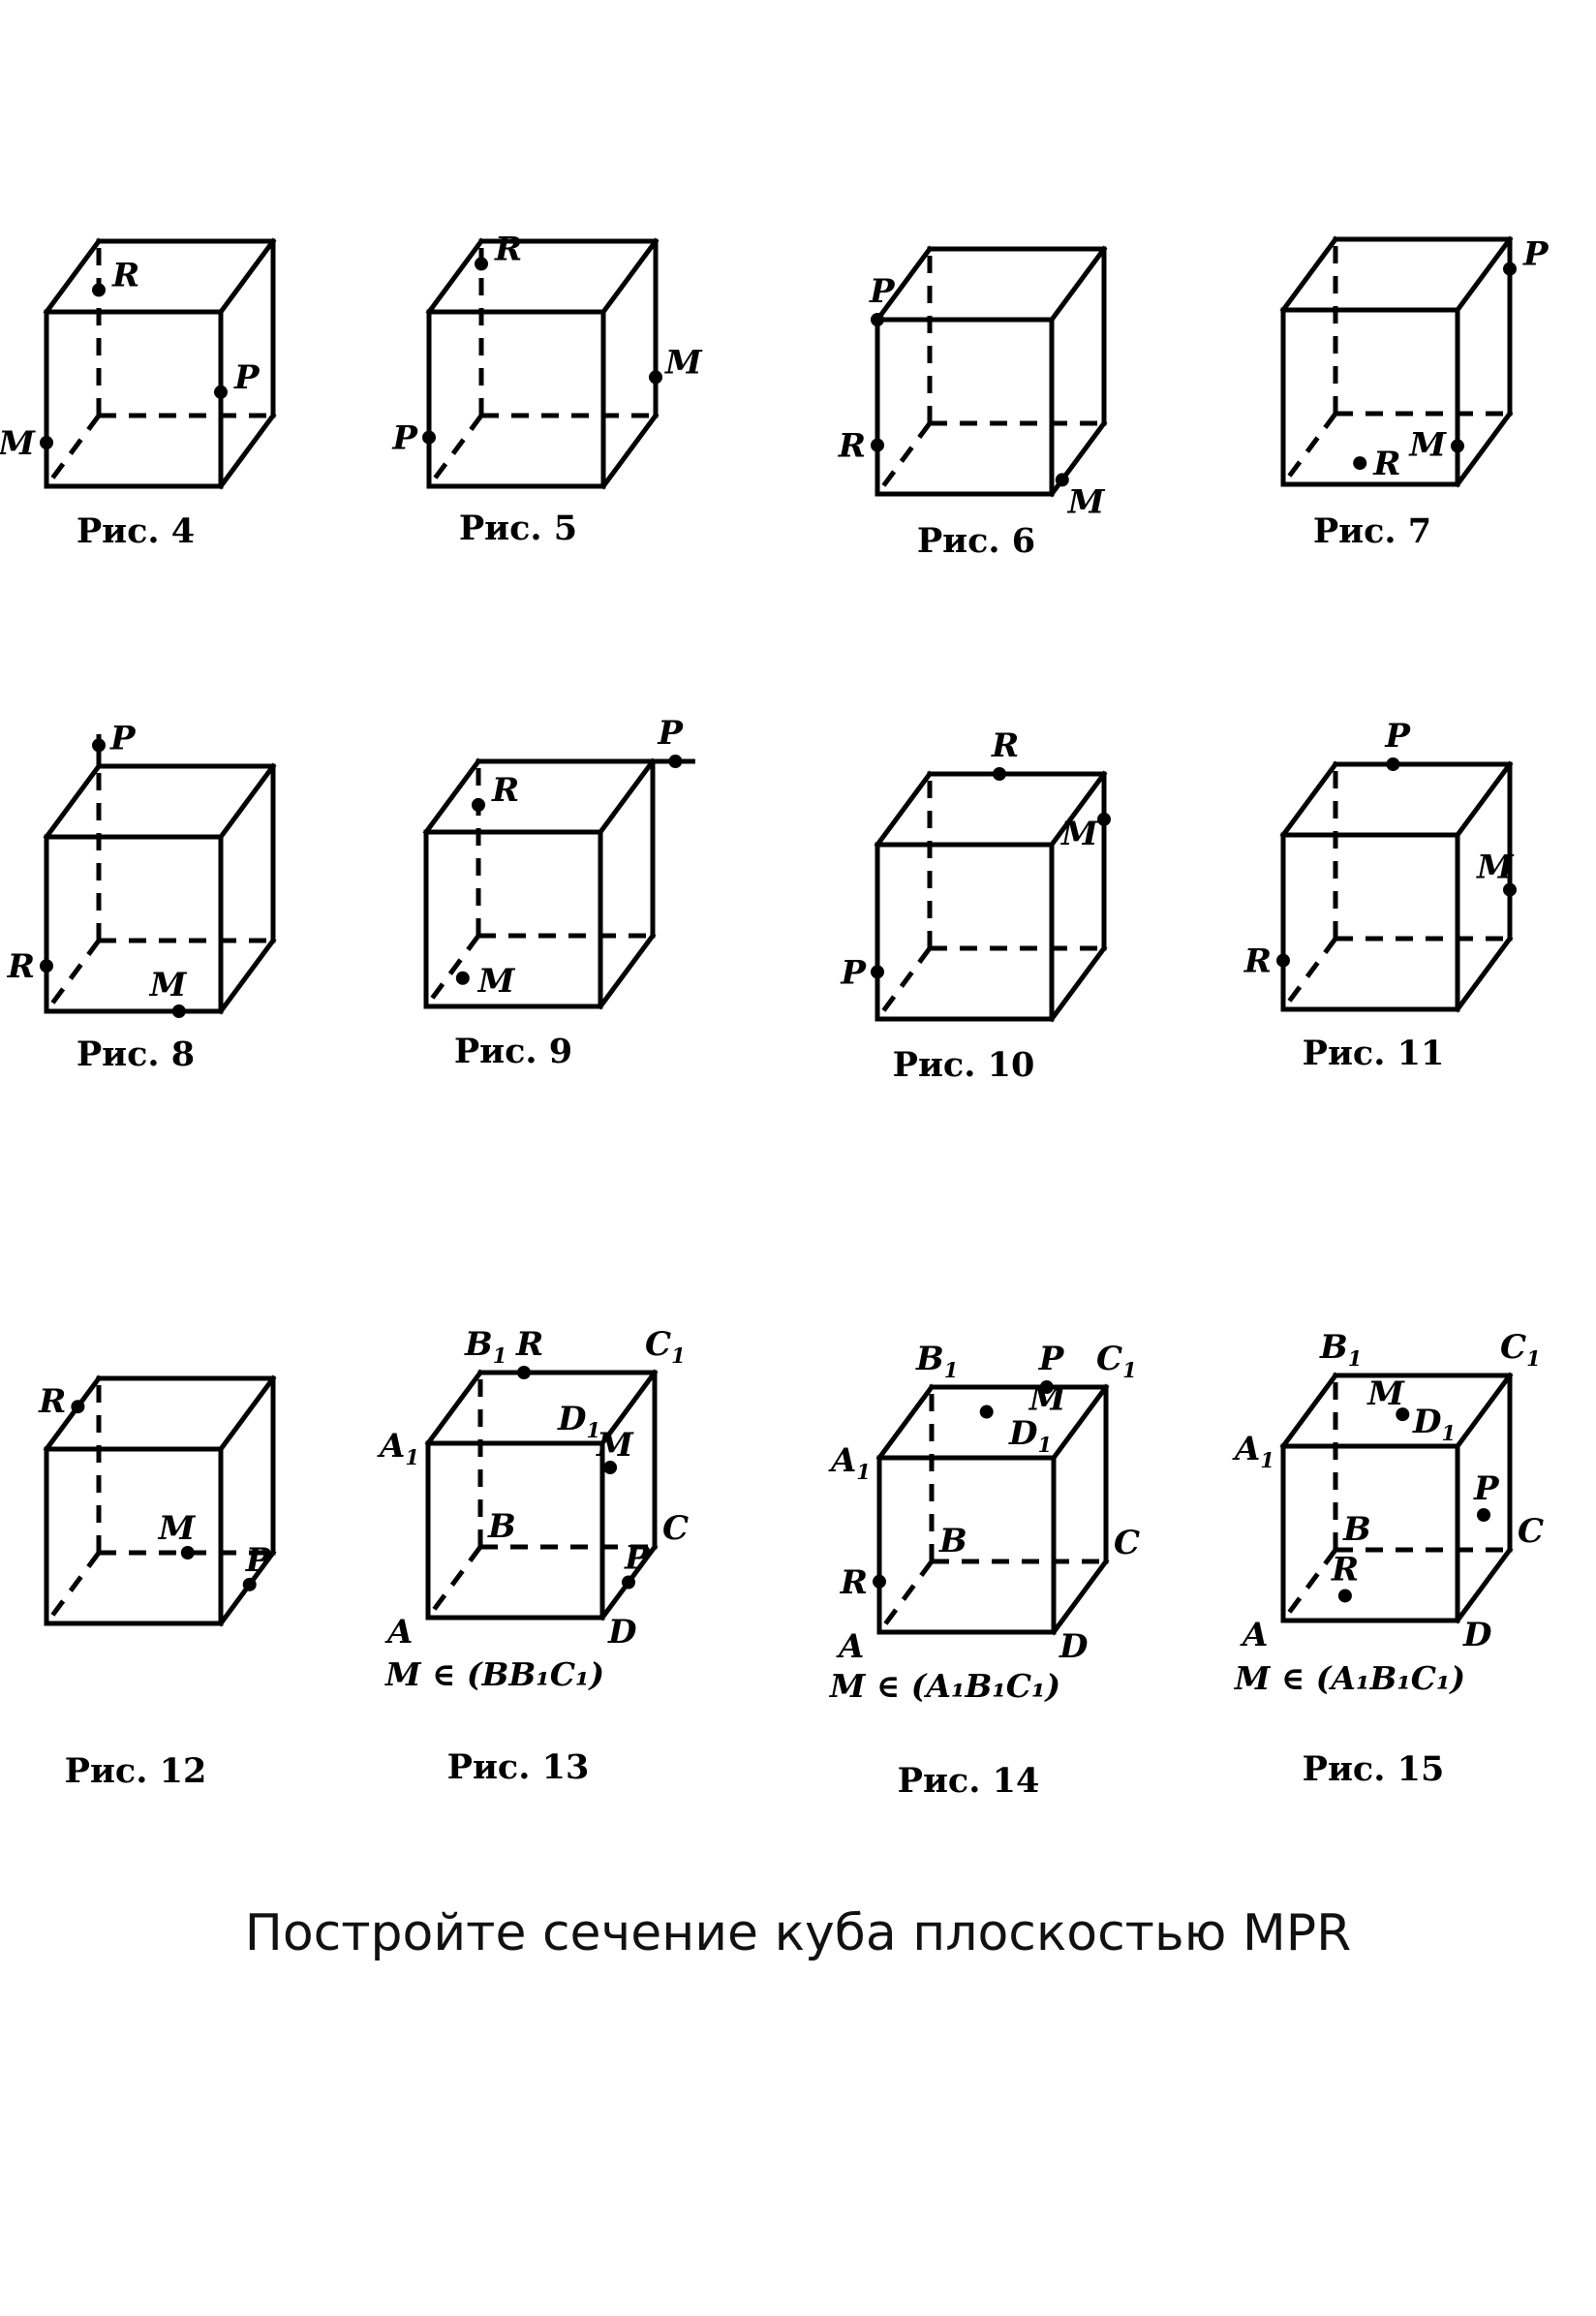 The height and width of the screenshot is (2316, 1596). What do you see at coordinates (1414, 393) in the screenshot?
I see `figure-7: P R M Рис. 7` at bounding box center [1414, 393].